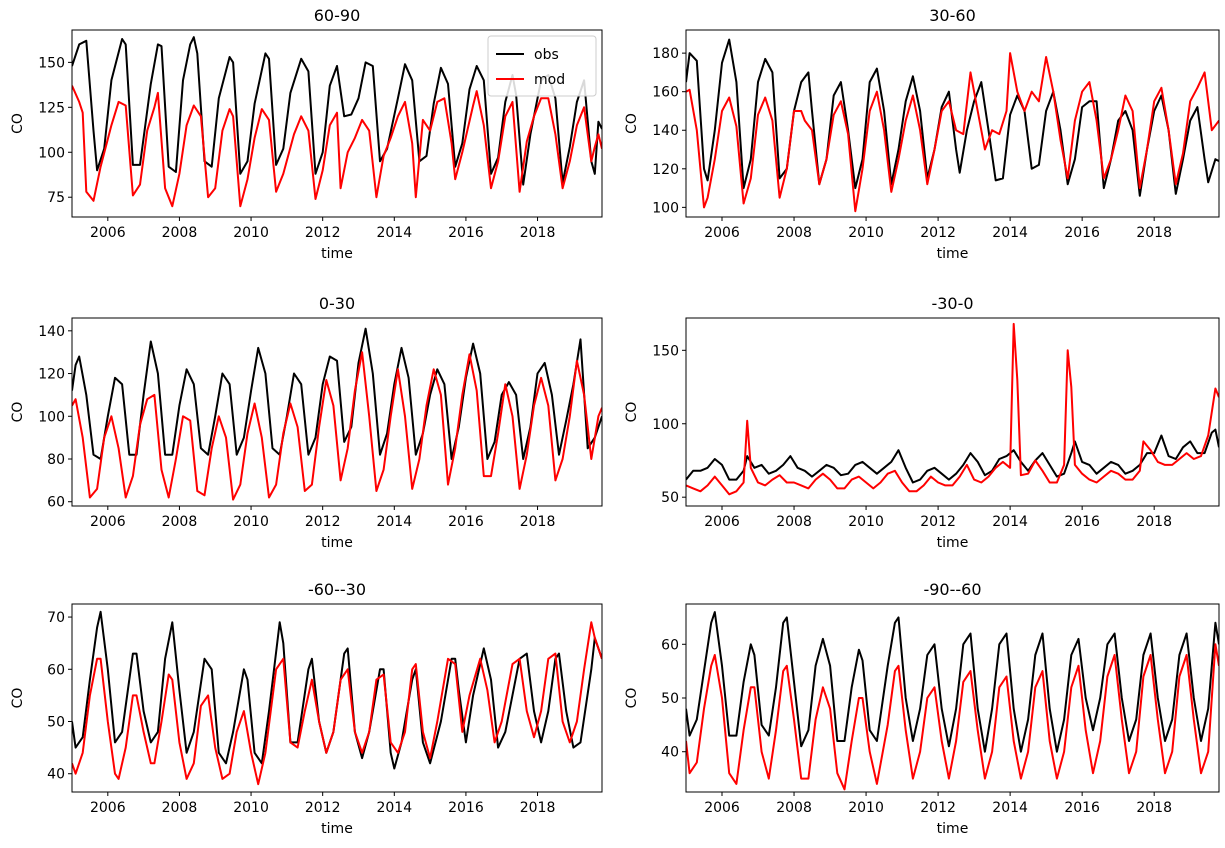  What do you see at coordinates (546, 55) in the screenshot?
I see `legend-label-obs: obs` at bounding box center [546, 55].